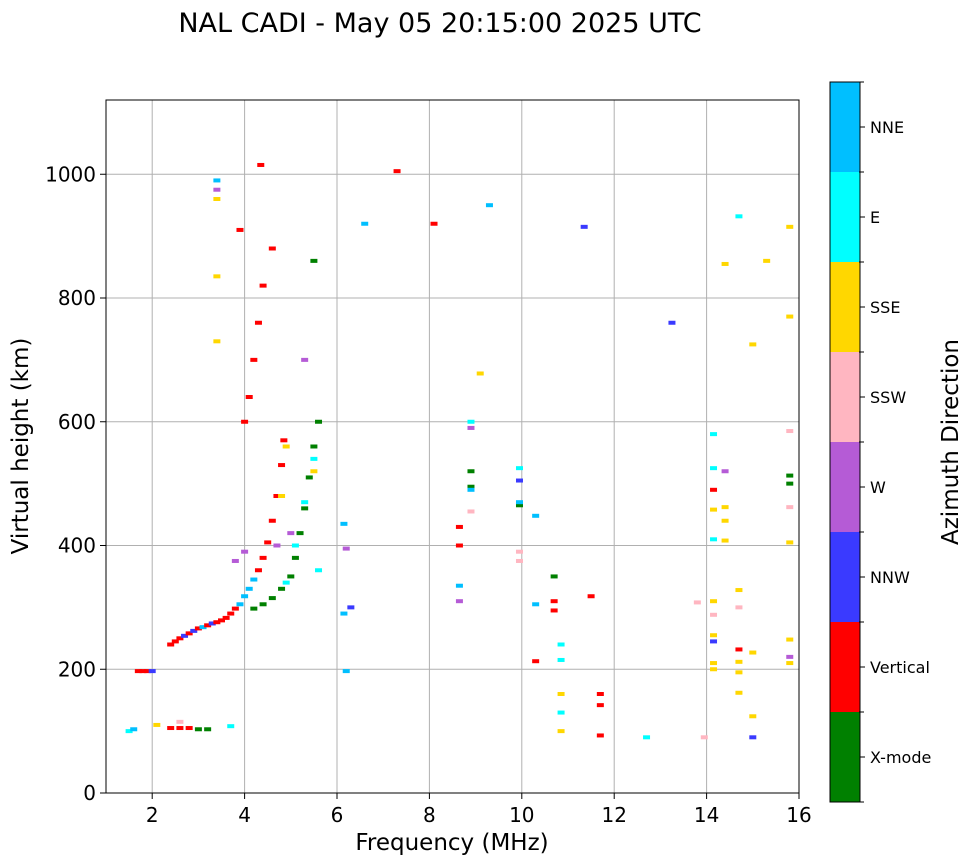 Image resolution: width=972 pixels, height=865 pixels. What do you see at coordinates (479, 810) in the screenshot?
I see `x-axis-ticks: 2 4 6 8 10 12 14 16` at bounding box center [479, 810].